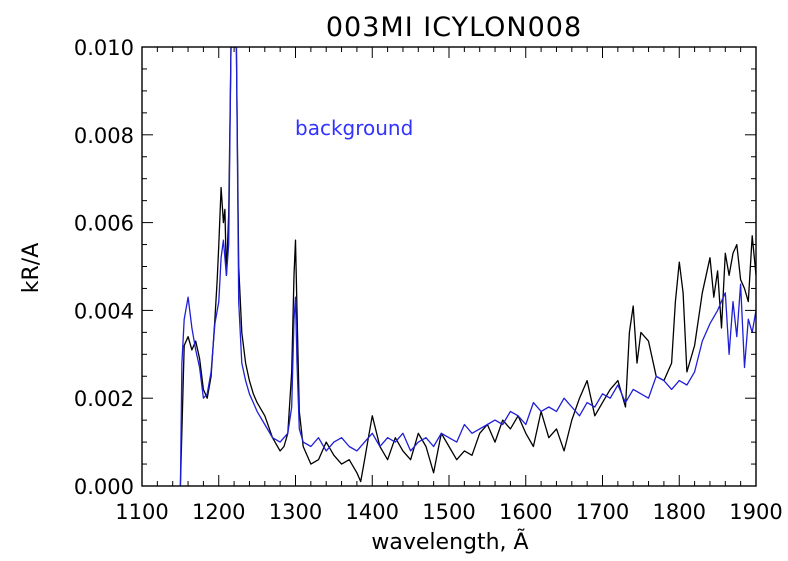  I want to click on x-tick-label: 1100, so click(141, 512).